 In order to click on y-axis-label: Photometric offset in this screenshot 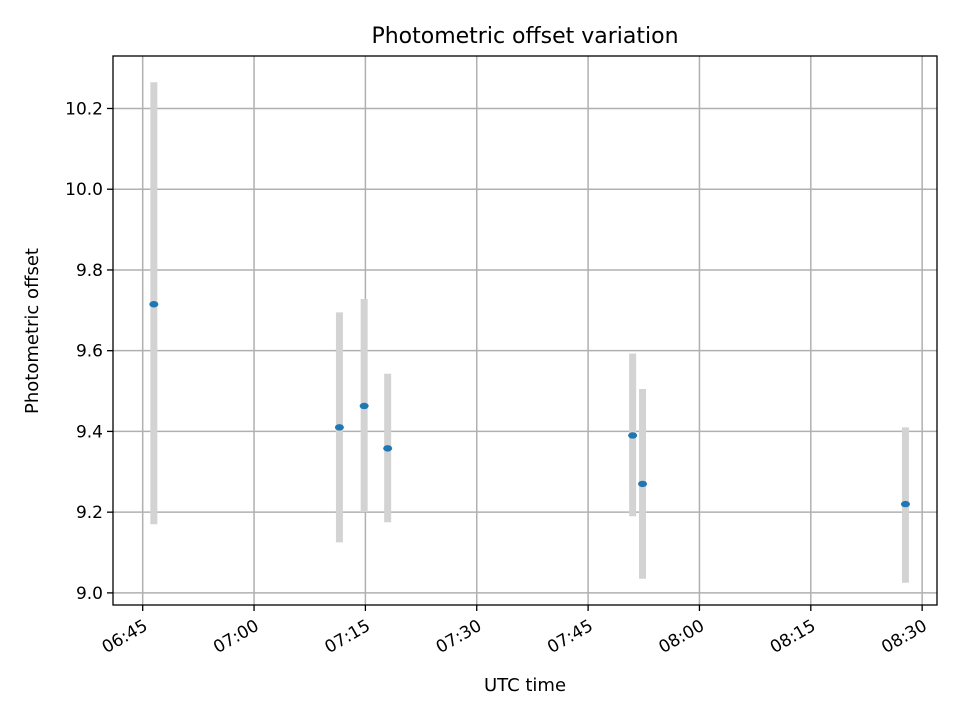, I will do `click(32, 331)`.